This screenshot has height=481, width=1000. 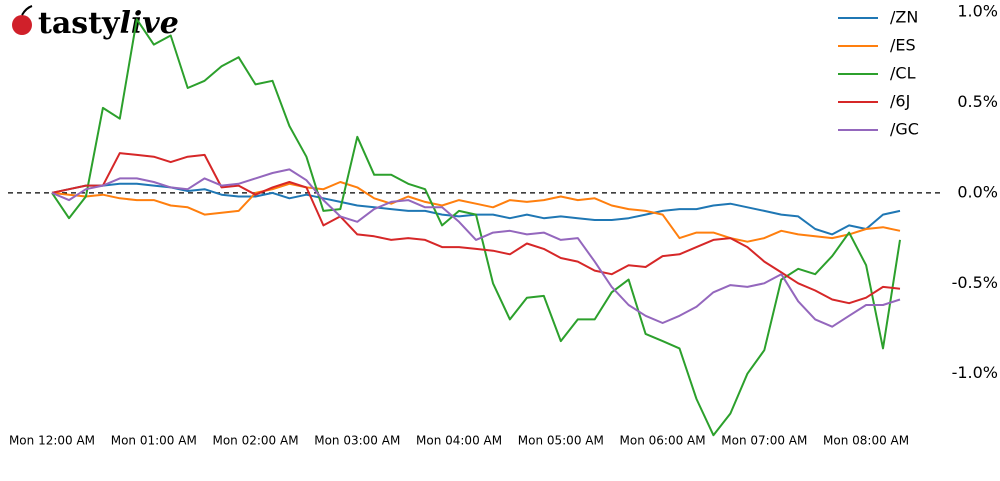 I want to click on x-tick-label: Mon 01:00 AM, so click(x=154, y=441).